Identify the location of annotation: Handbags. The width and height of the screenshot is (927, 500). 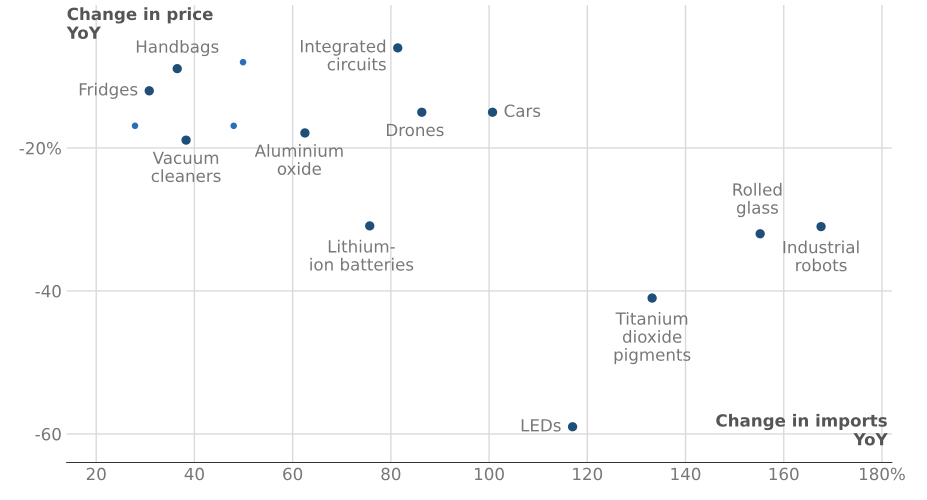
(177, 48).